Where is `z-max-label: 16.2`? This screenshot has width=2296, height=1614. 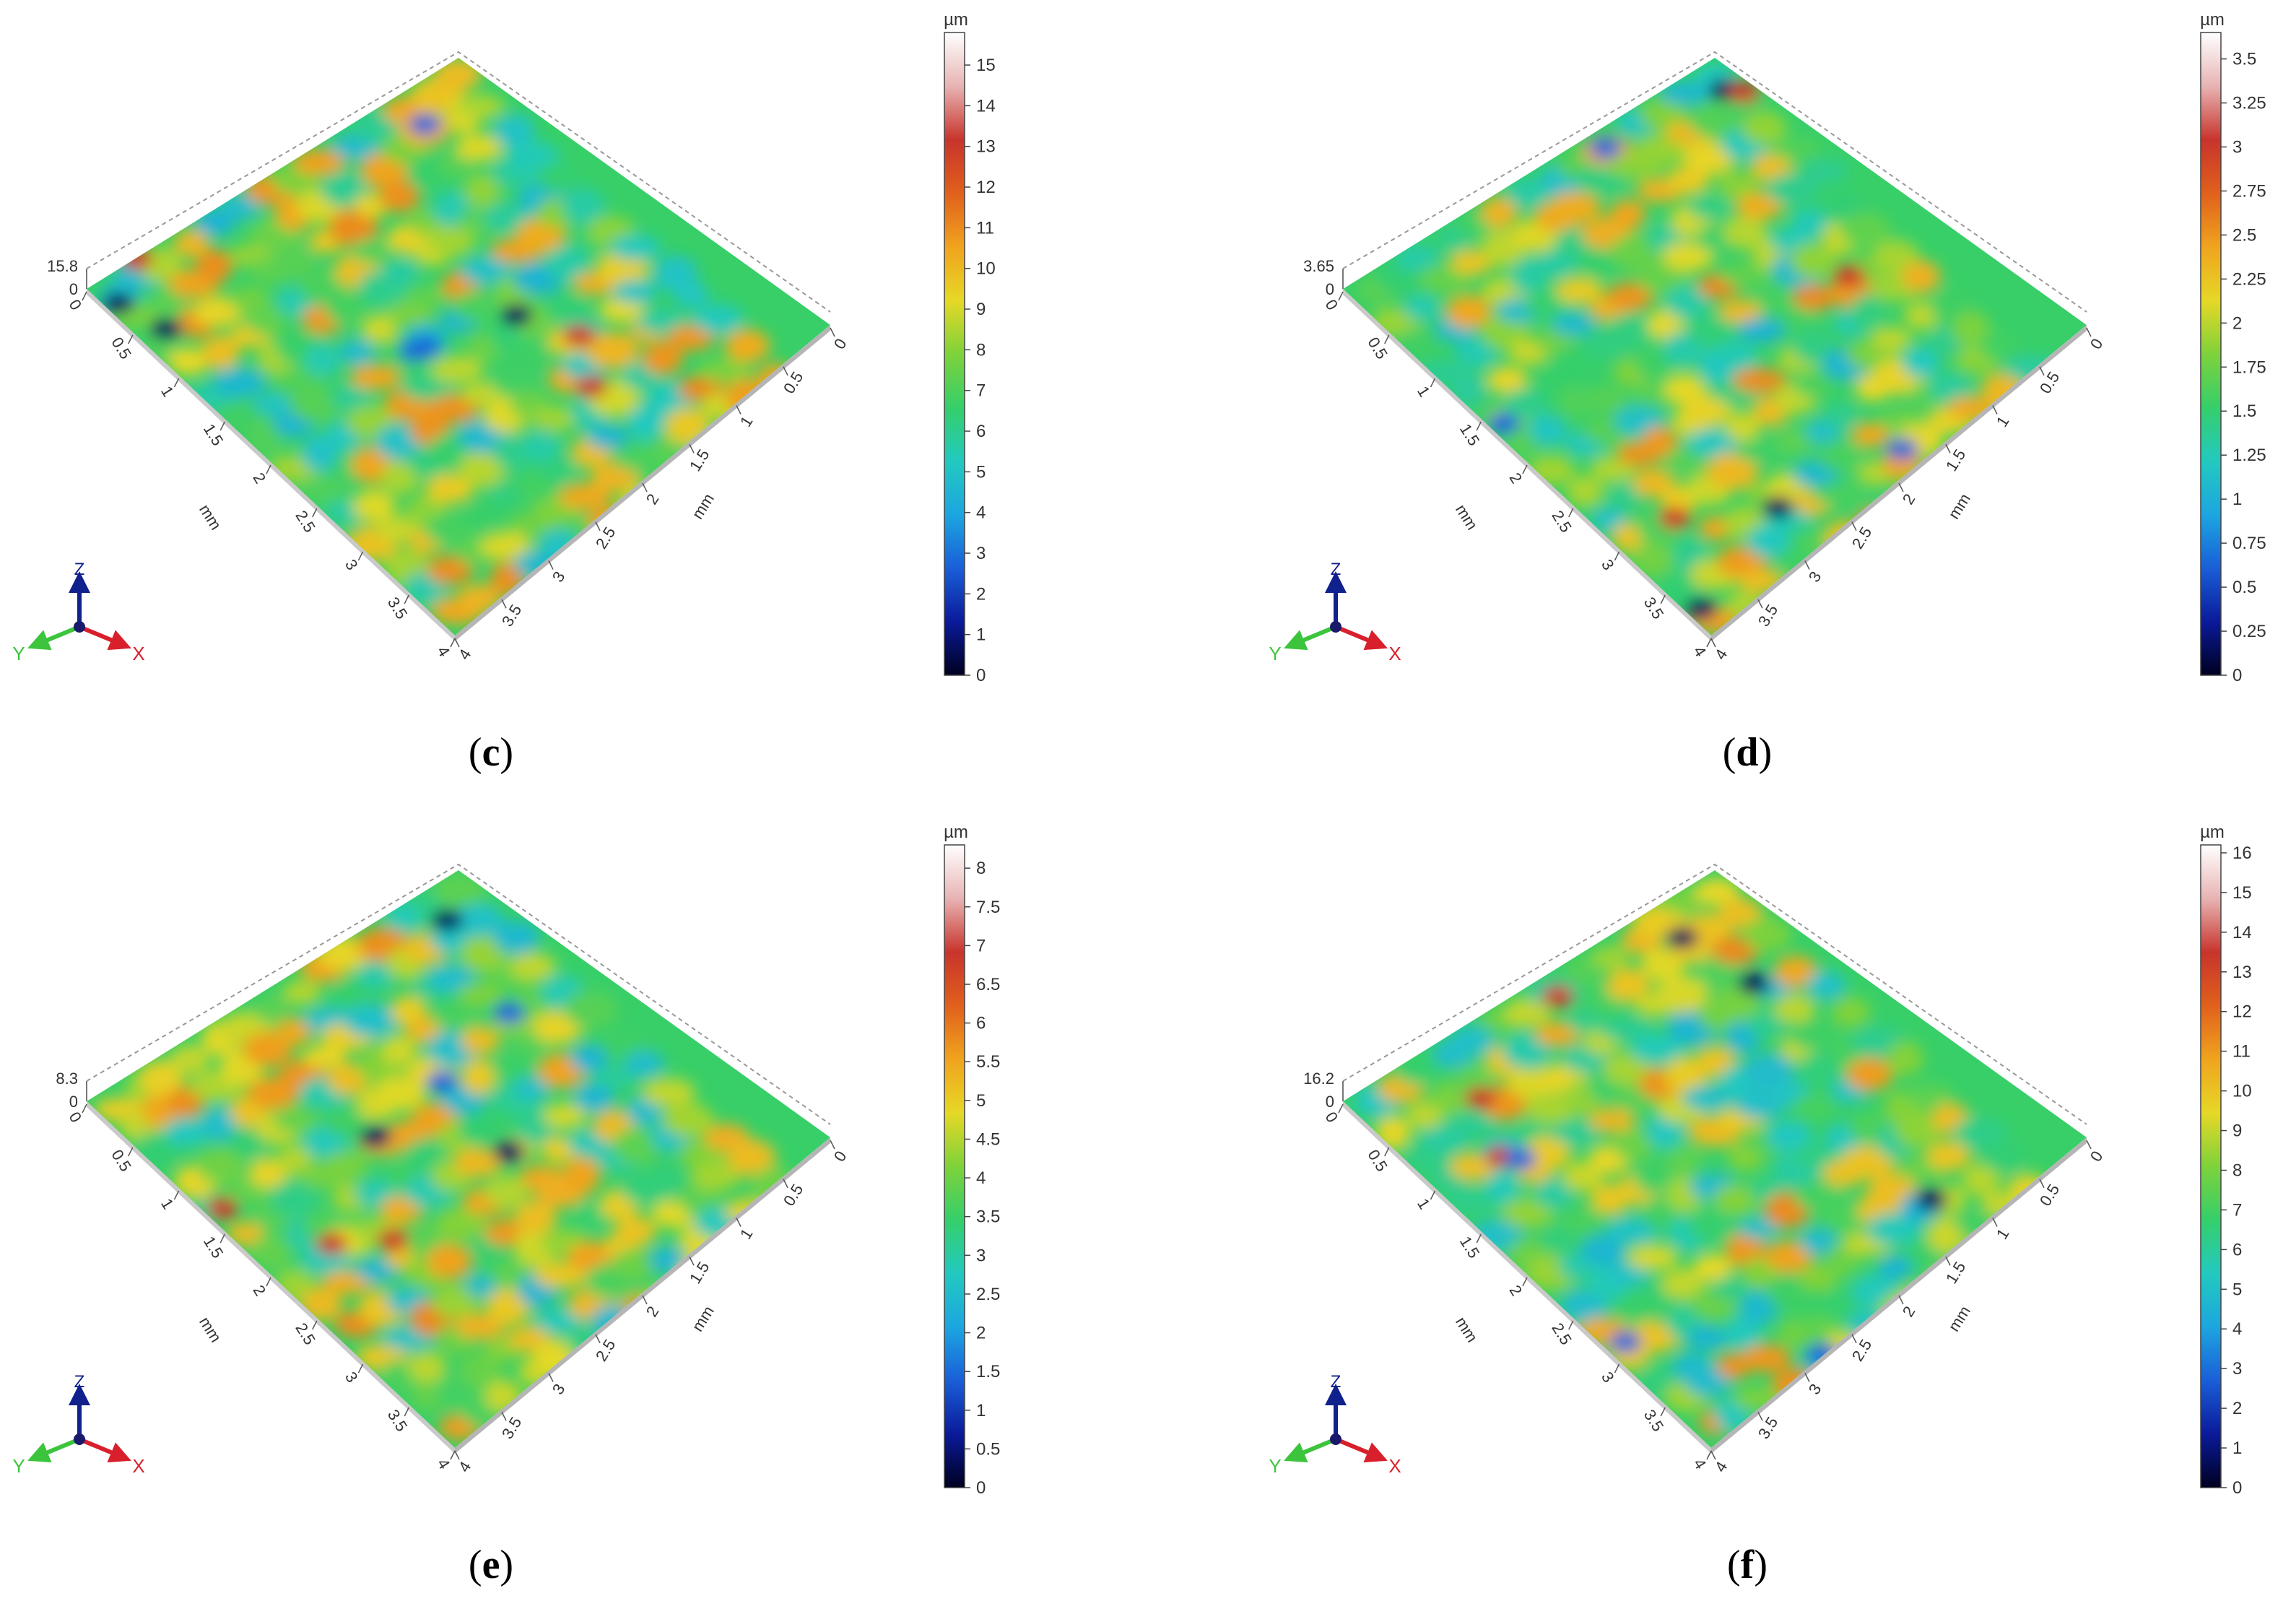
z-max-label: 16.2 is located at coordinates (1318, 1079).